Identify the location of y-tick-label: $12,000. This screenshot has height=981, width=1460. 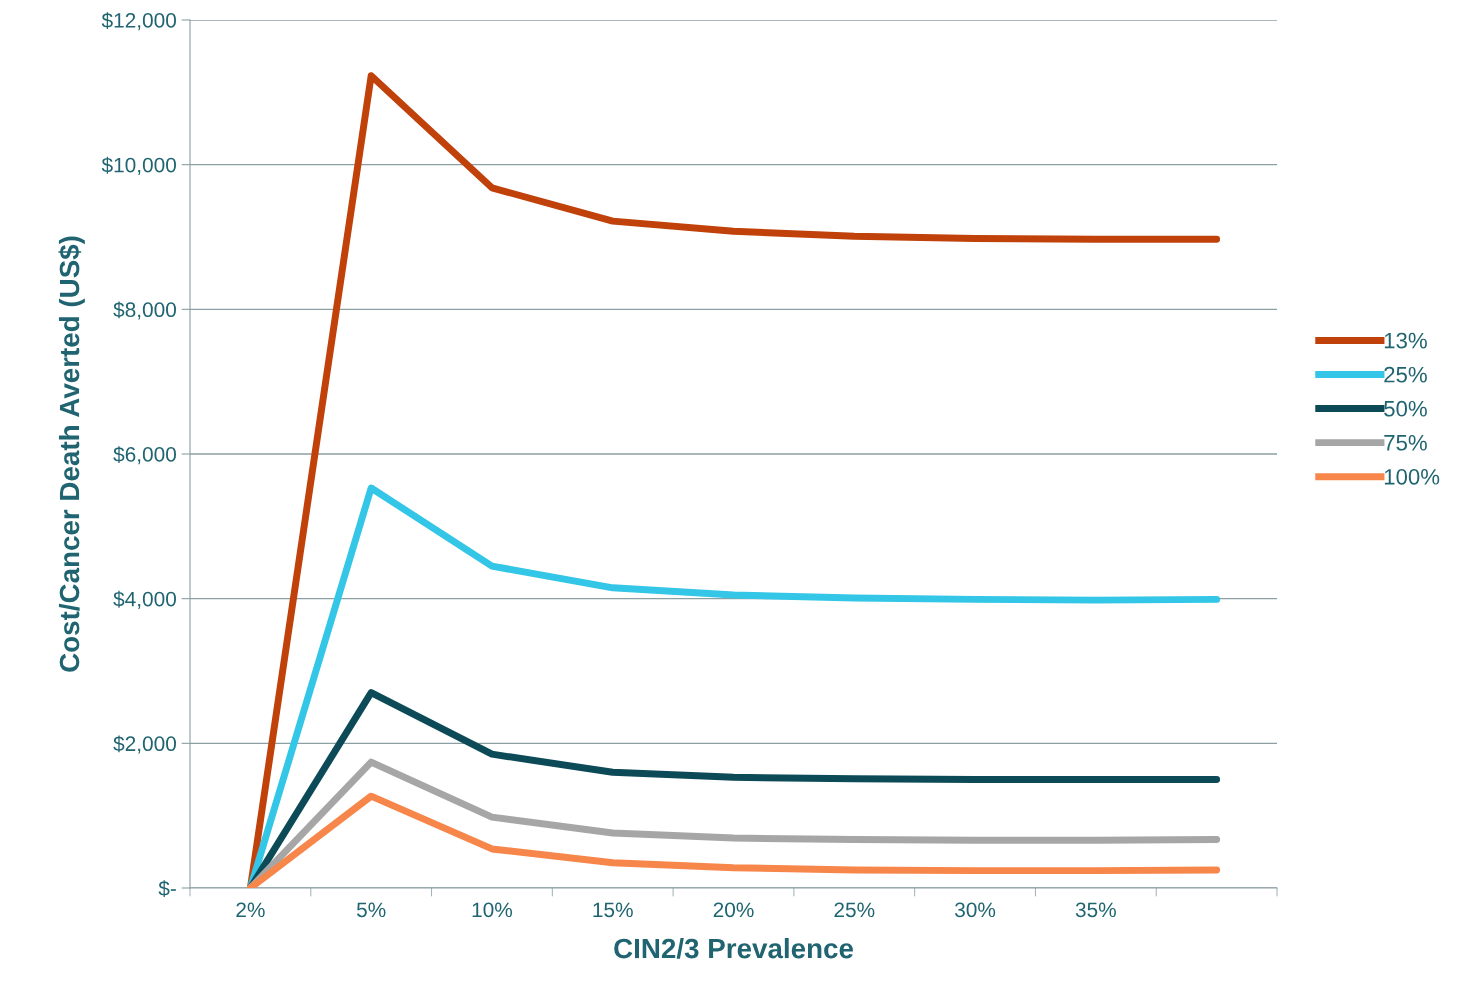
(138, 21).